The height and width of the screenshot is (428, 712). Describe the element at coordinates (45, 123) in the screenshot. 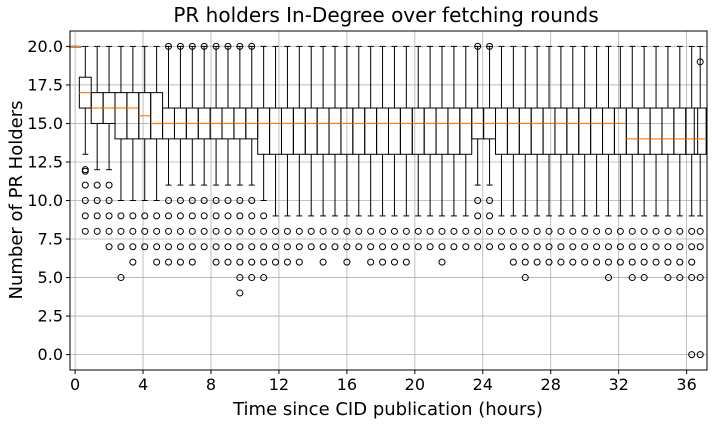

I see `y-tick-label: 15.0` at that location.